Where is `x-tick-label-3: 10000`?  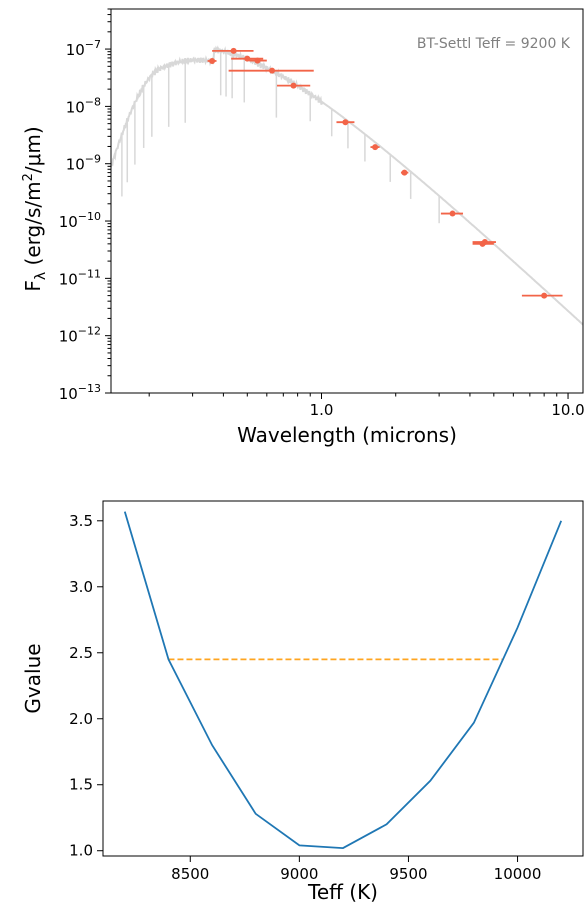 x-tick-label-3: 10000 is located at coordinates (518, 874).